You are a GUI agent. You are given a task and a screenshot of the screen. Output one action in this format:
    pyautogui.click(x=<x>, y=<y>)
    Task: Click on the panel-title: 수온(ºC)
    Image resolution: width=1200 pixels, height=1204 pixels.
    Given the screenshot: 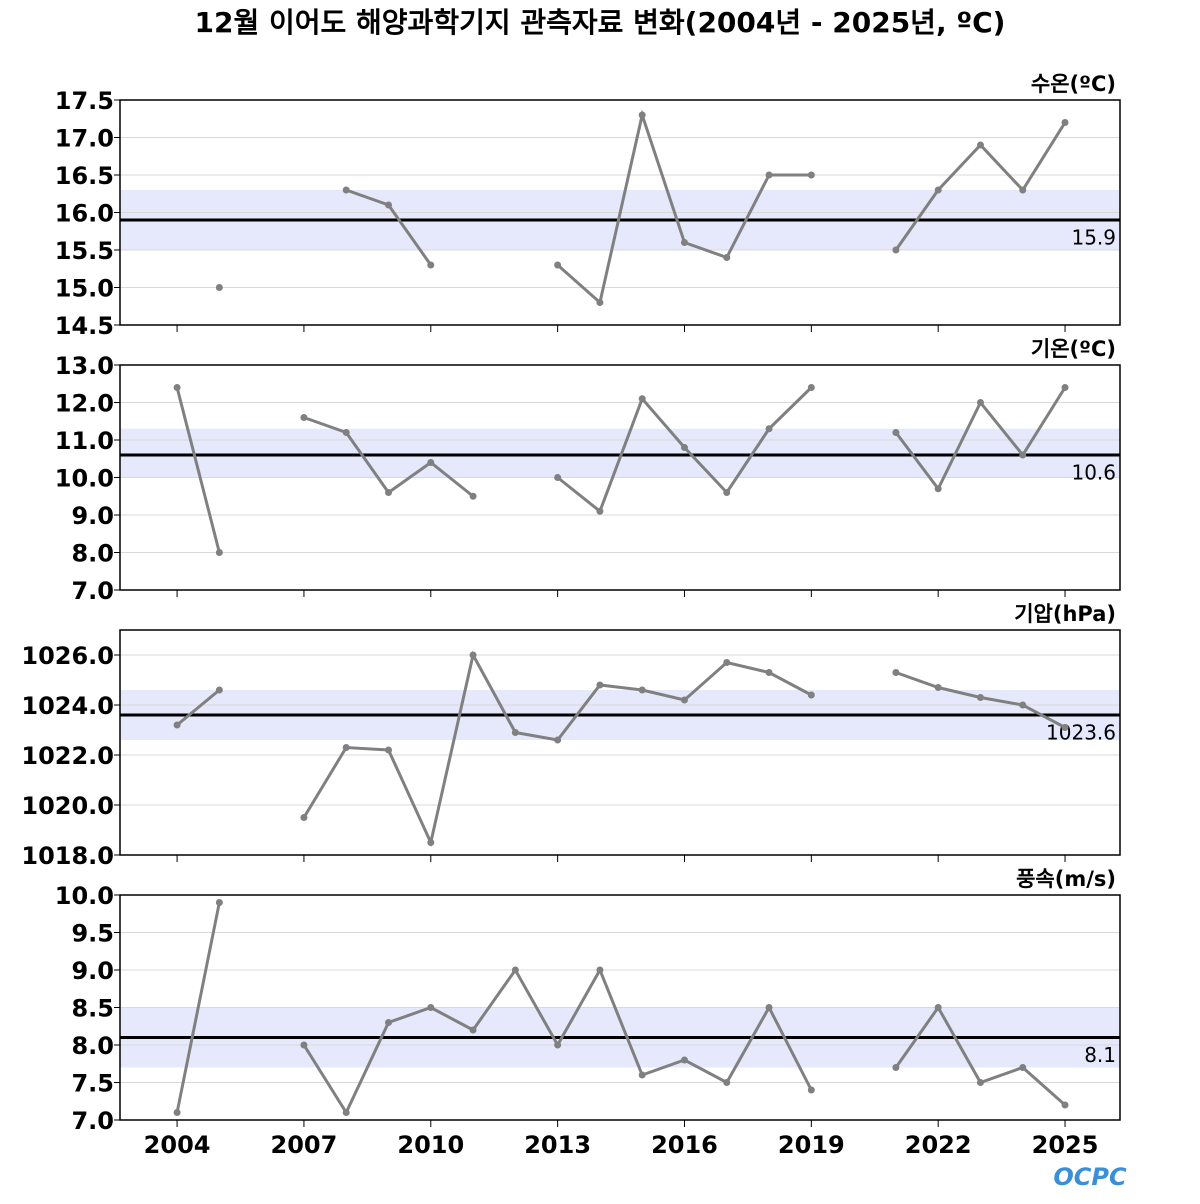 What is the action you would take?
    pyautogui.click(x=1073, y=84)
    